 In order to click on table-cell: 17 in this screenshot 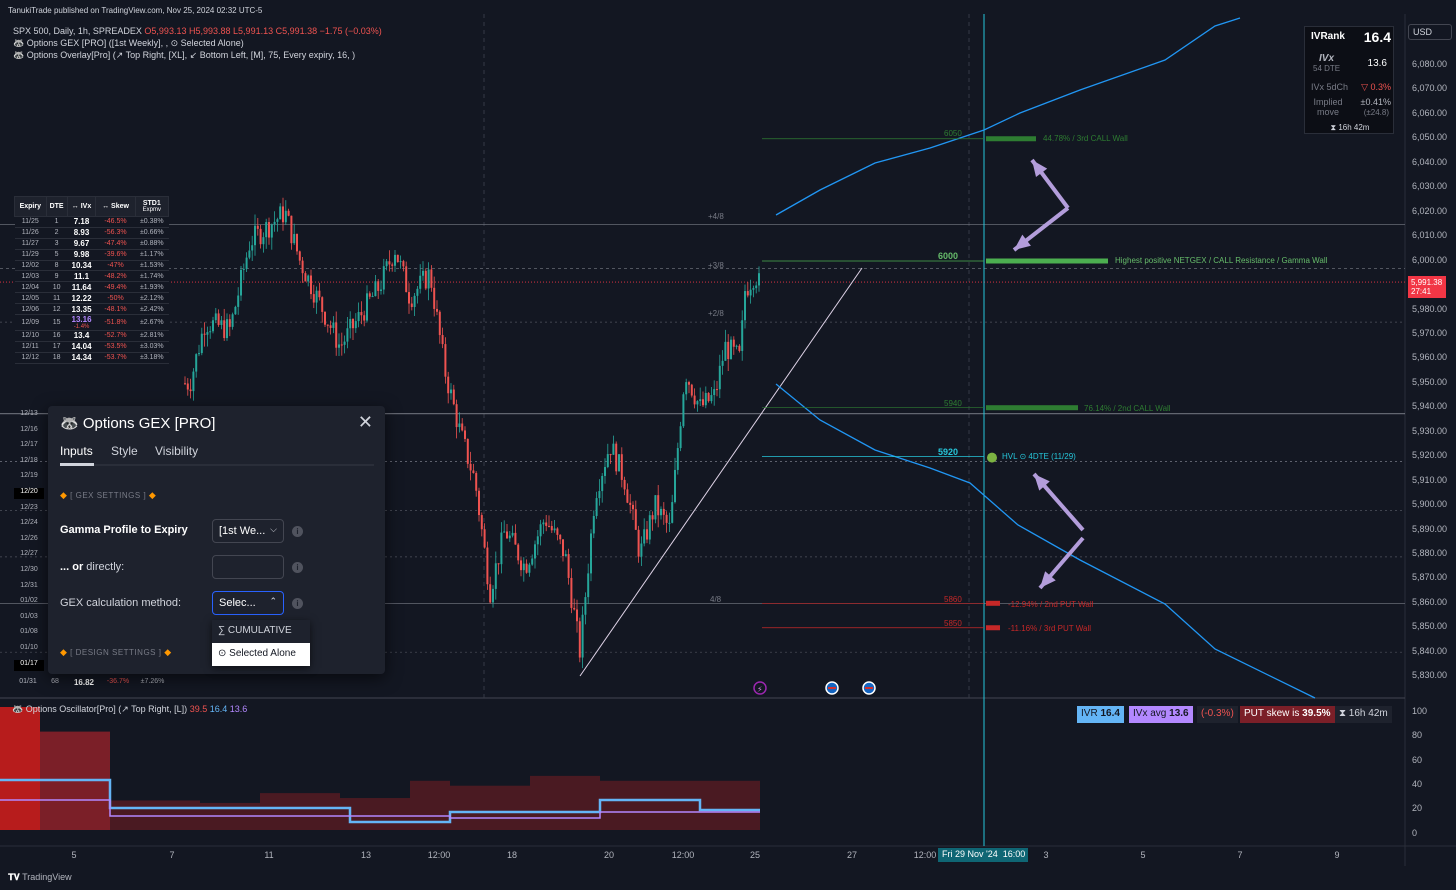, I will do `click(57, 347)`.